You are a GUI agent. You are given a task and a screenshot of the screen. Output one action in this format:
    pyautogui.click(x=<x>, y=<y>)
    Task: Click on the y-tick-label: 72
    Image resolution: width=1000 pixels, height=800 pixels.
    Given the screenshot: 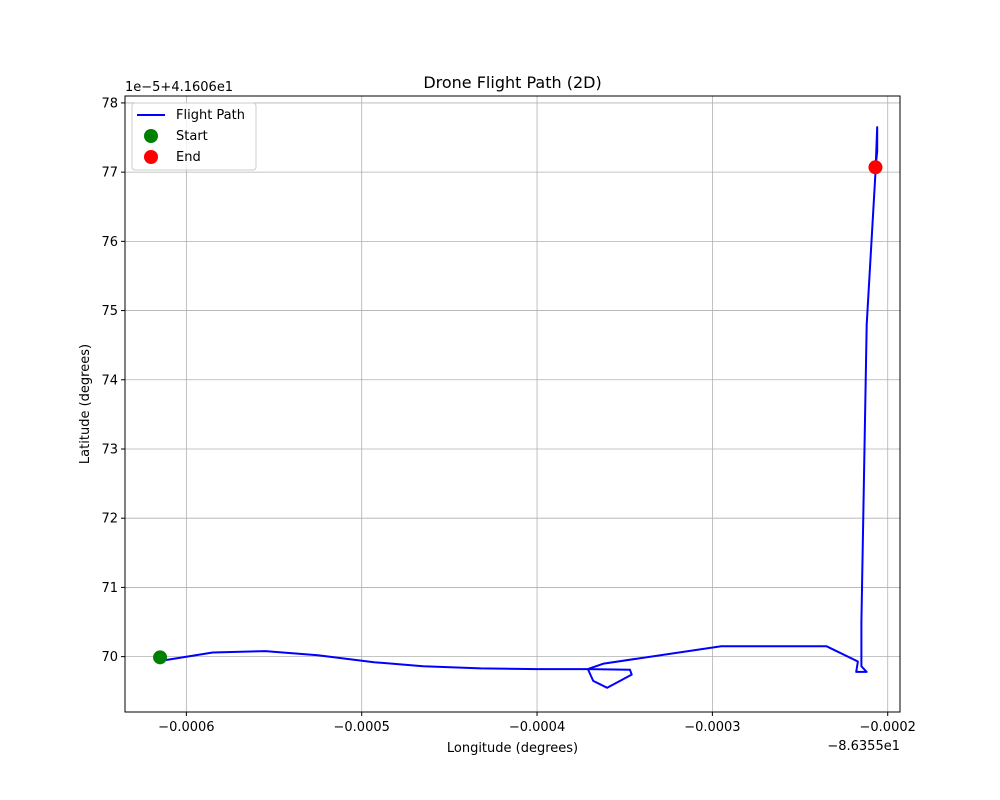 What is the action you would take?
    pyautogui.click(x=109, y=519)
    